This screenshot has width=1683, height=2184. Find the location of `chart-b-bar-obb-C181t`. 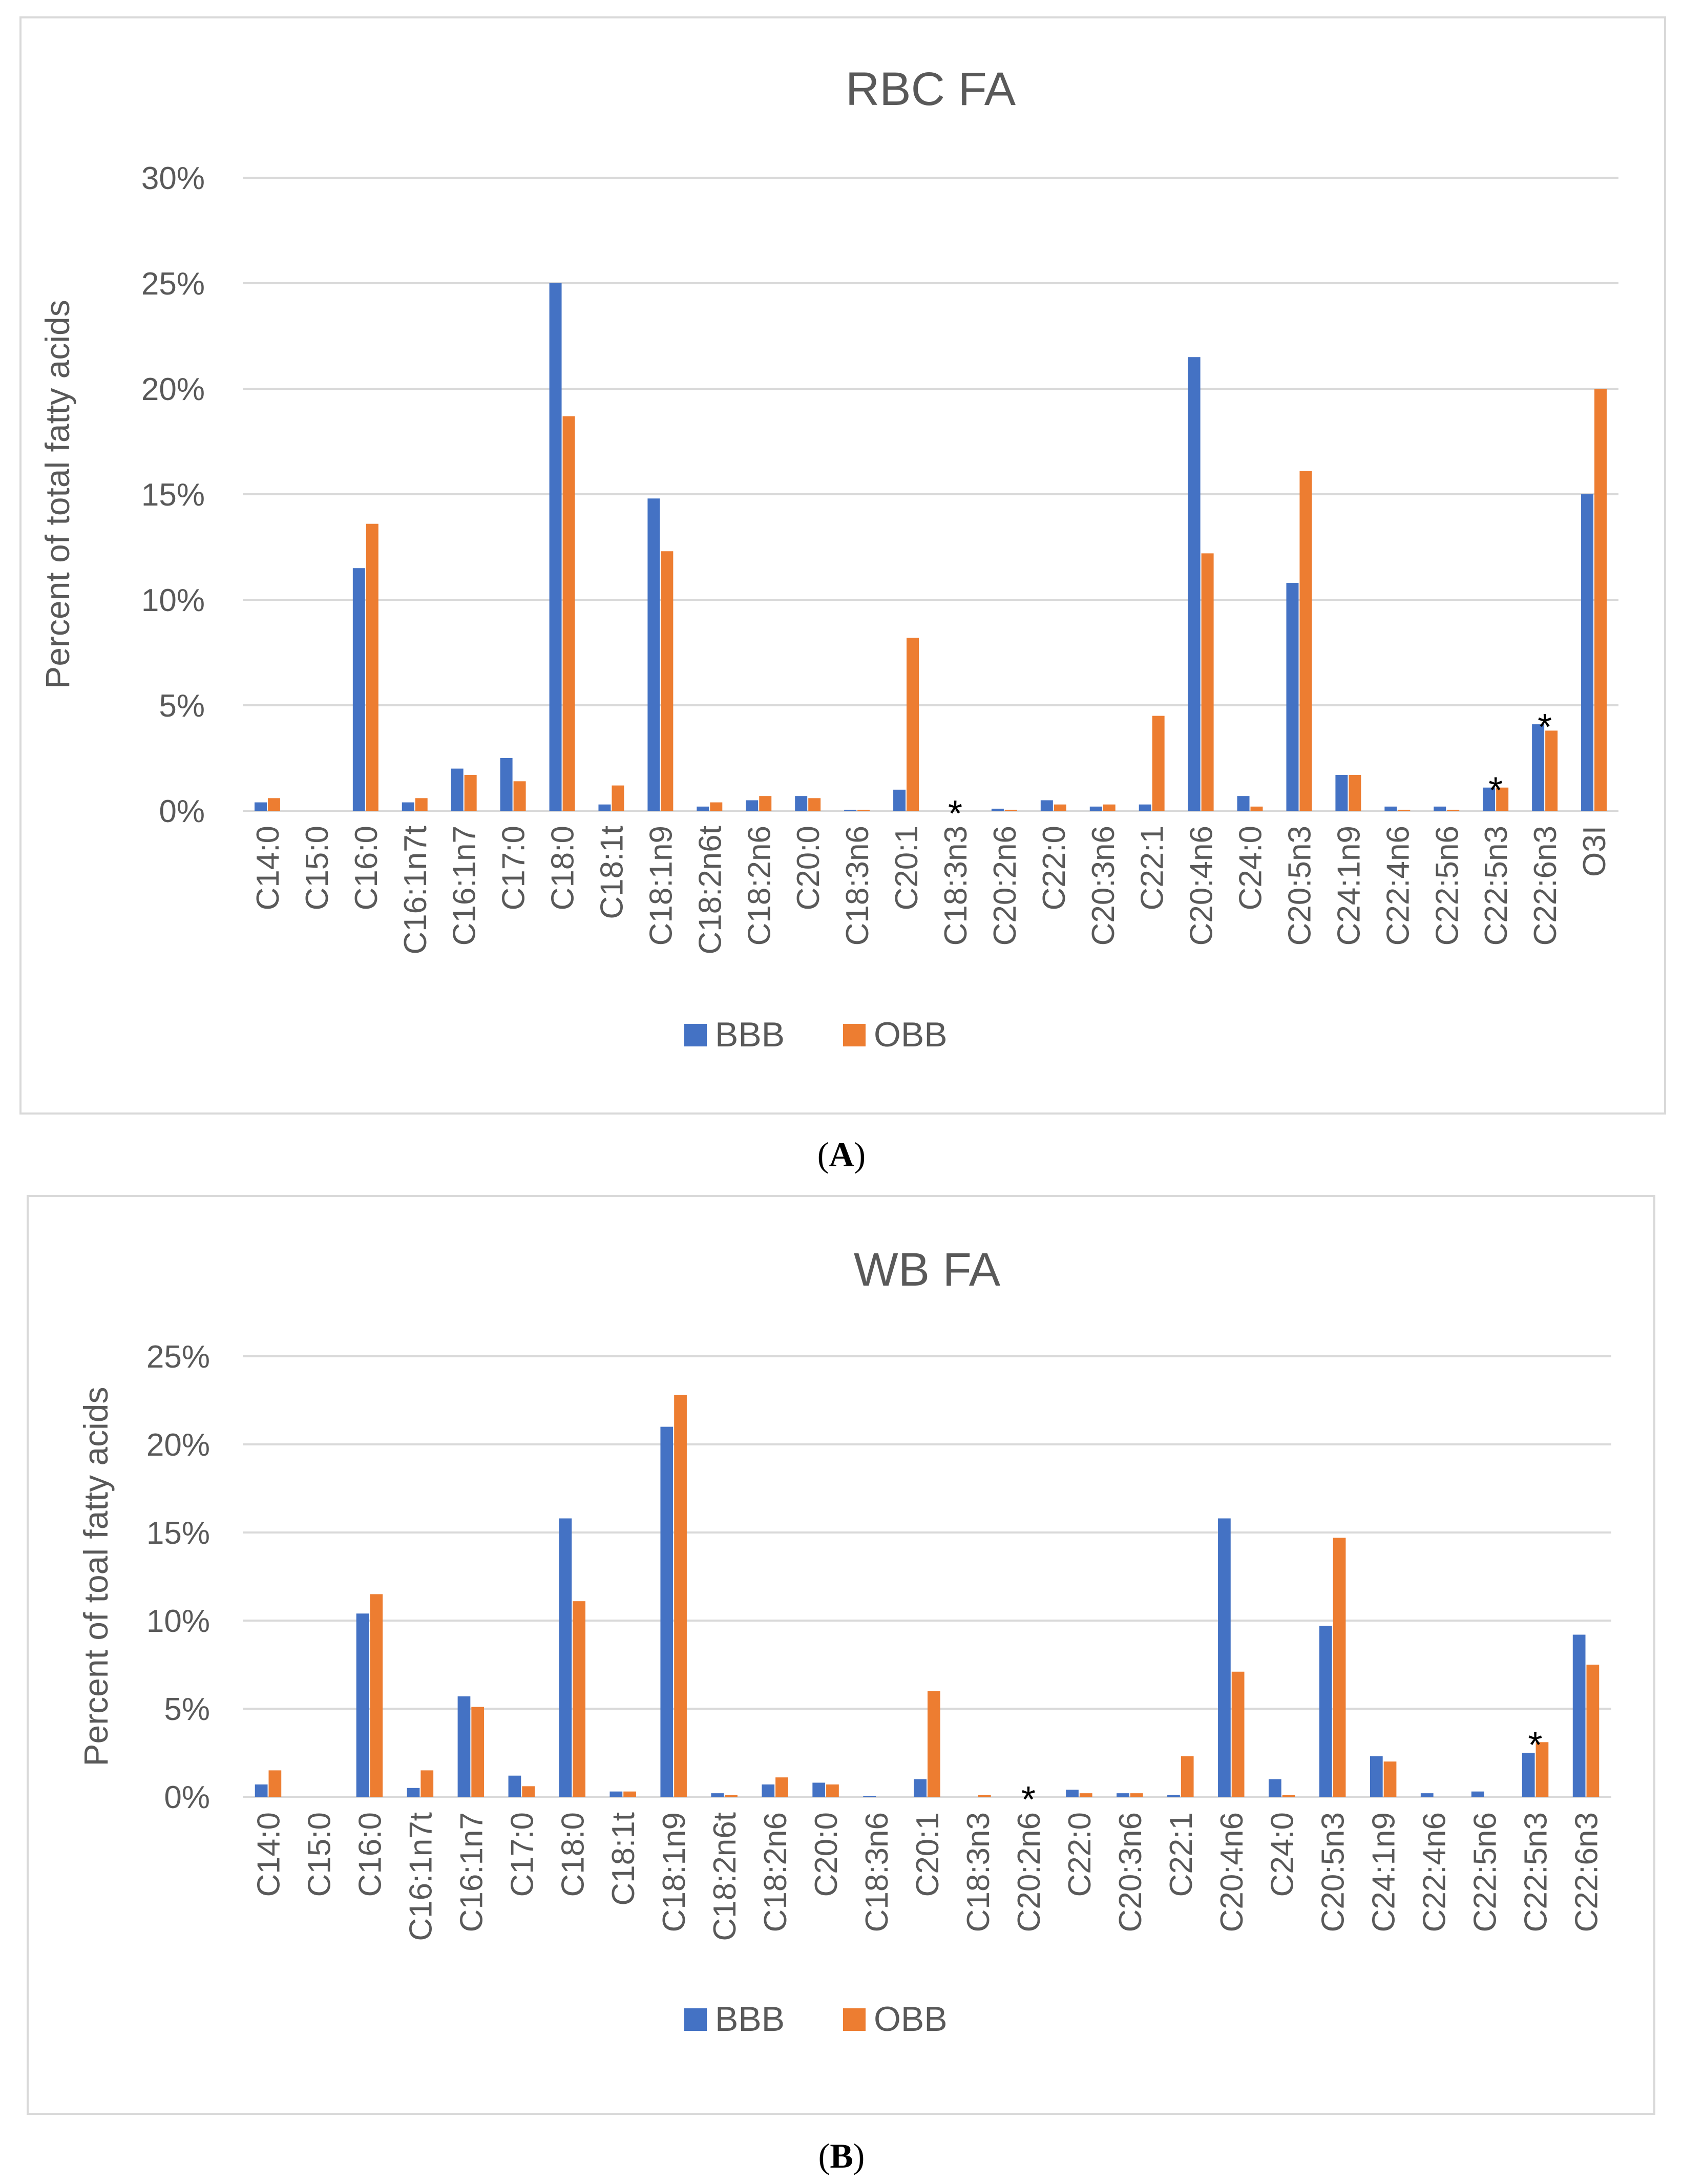

chart-b-bar-obb-C181t is located at coordinates (629, 1794).